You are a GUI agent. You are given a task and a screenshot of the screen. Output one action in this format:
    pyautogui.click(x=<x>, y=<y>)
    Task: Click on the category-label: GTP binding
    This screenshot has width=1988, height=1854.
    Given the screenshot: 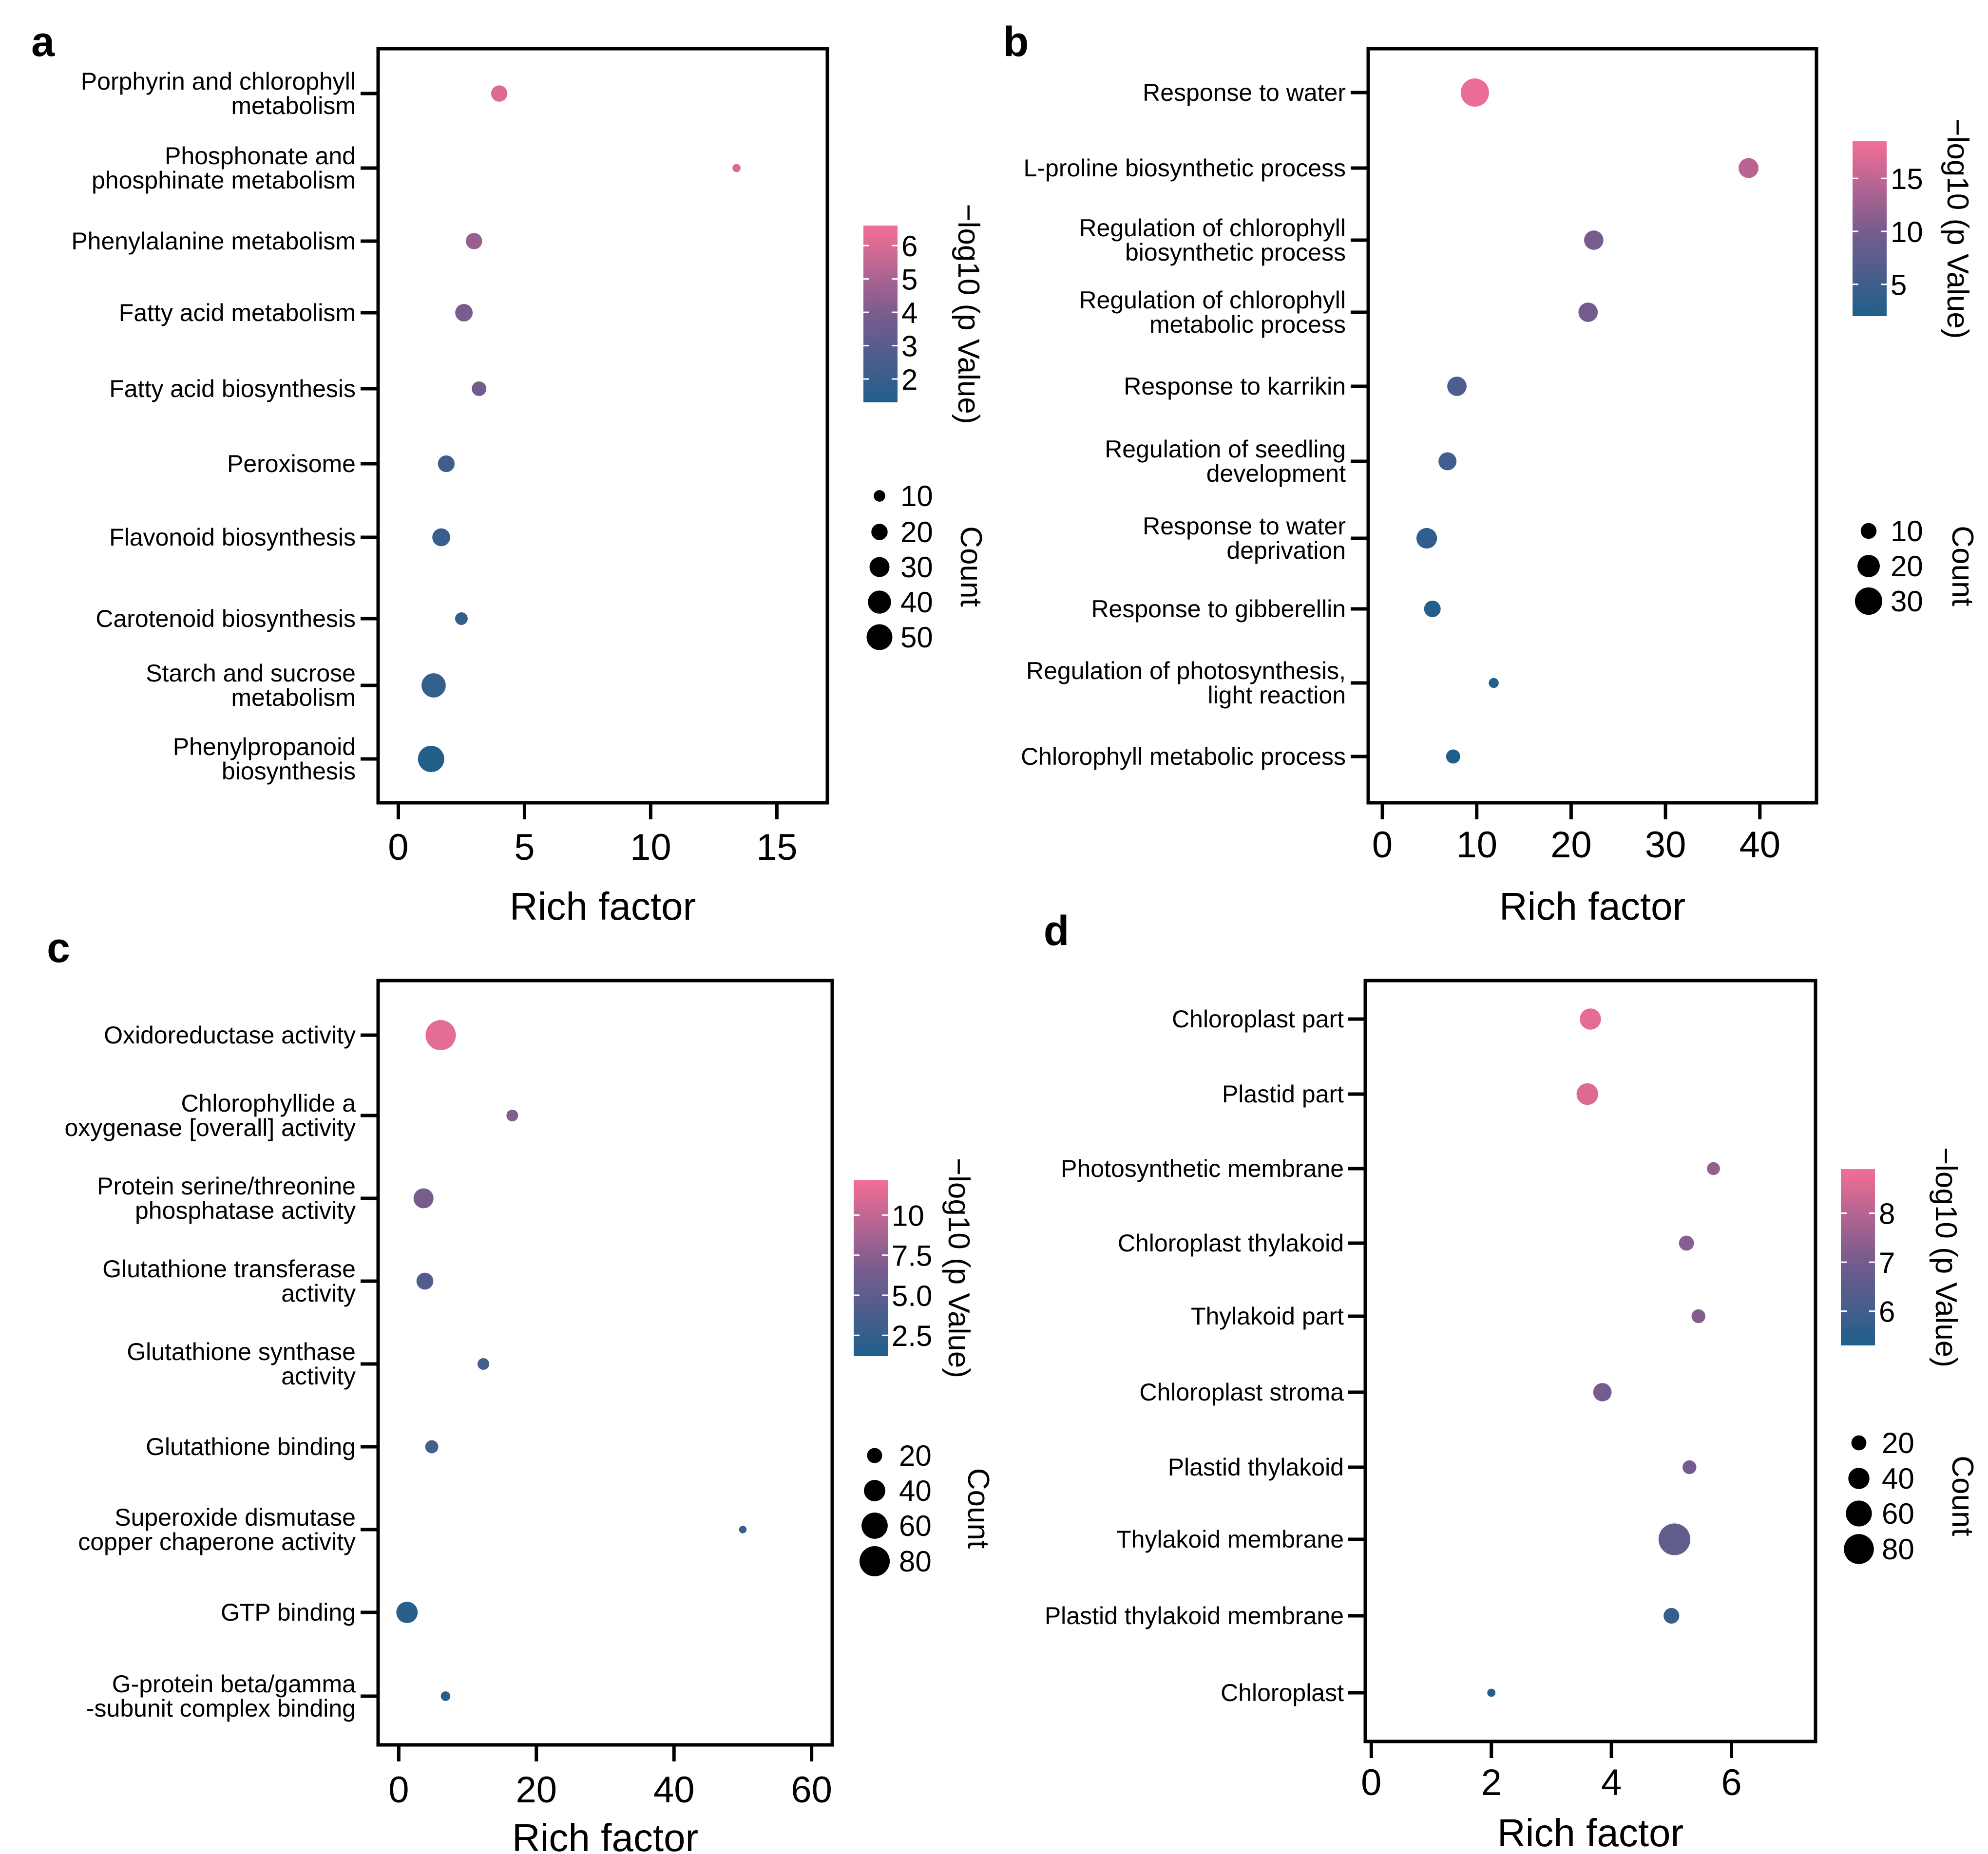 What is the action you would take?
    pyautogui.click(x=288, y=1613)
    